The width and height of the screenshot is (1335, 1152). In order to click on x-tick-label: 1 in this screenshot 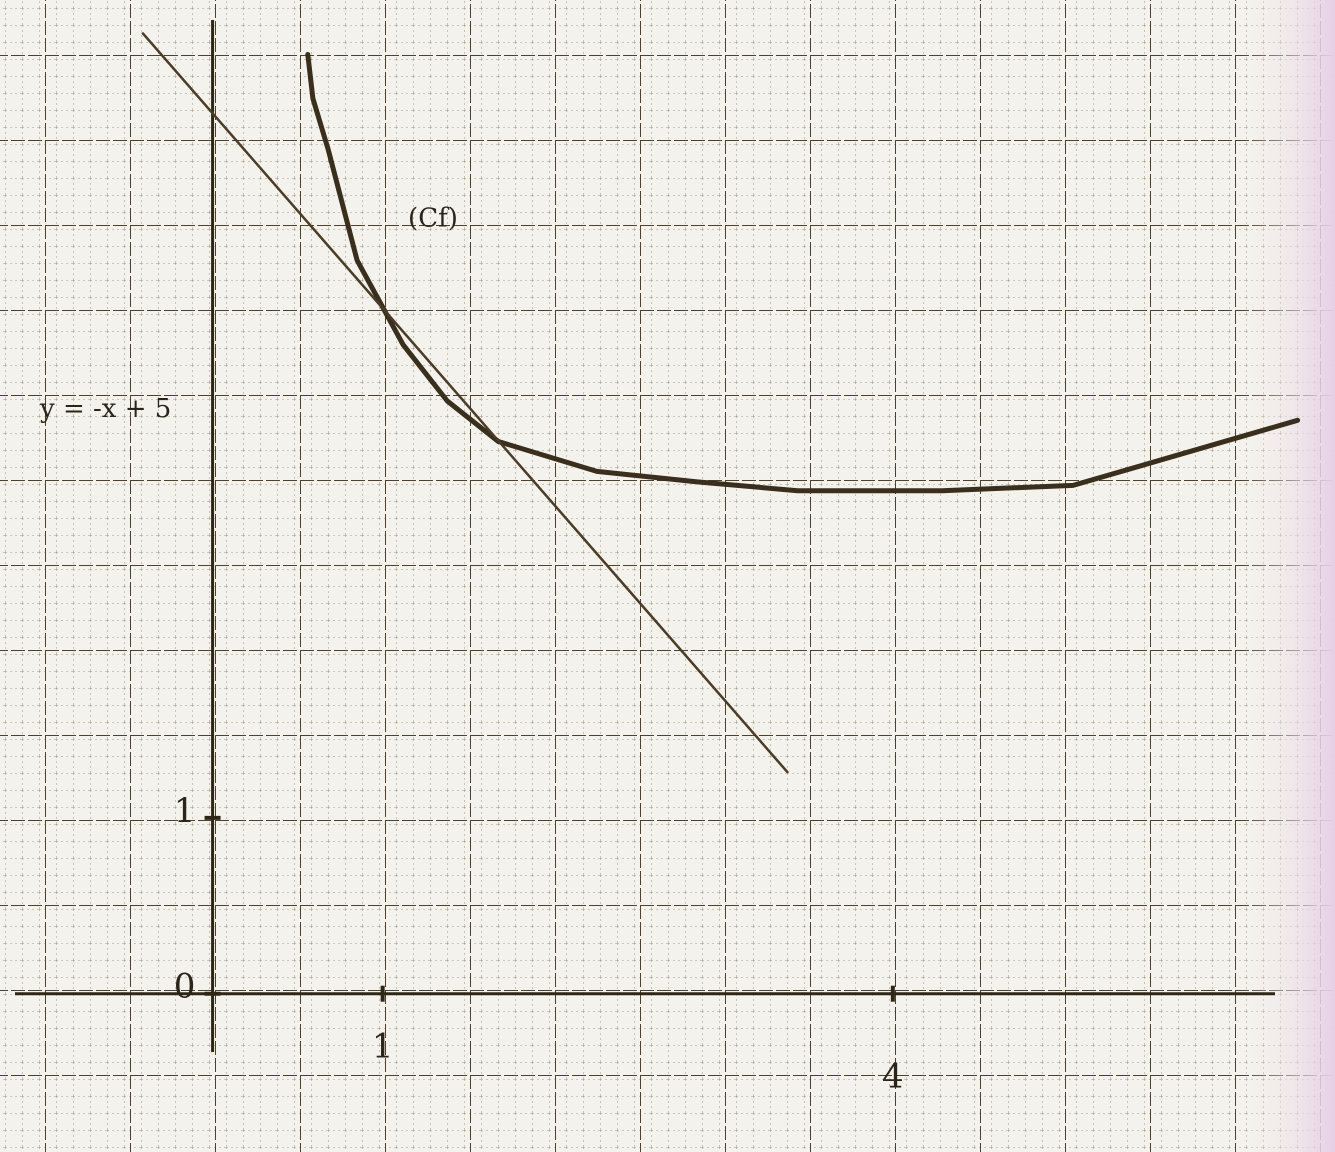, I will do `click(383, 1047)`.